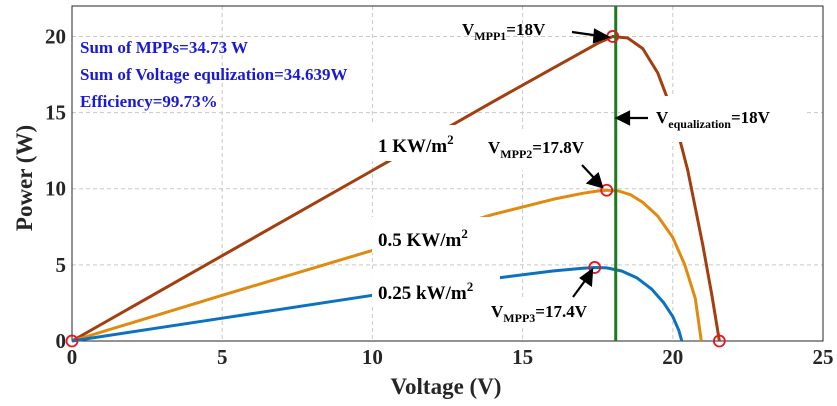  I want to click on veq-label-bg, so click(713, 119).